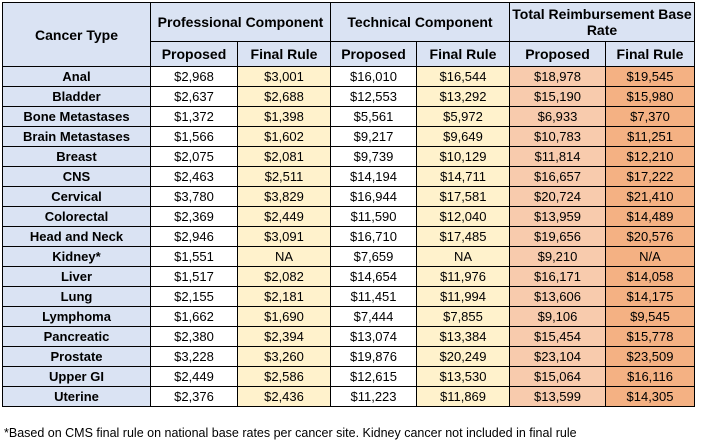 This screenshot has width=715, height=445. I want to click on technical-proposed-cell: $9,217, so click(373, 136).